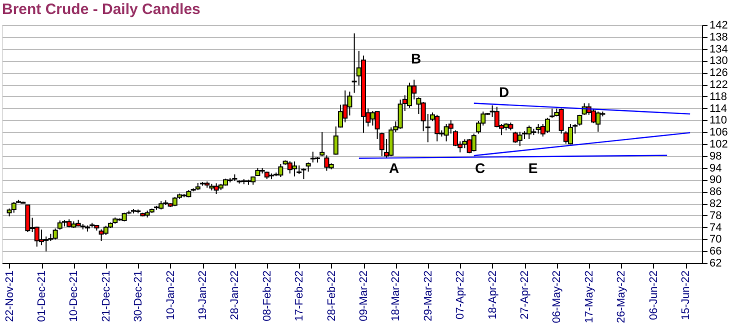  Describe the element at coordinates (716, 264) in the screenshot. I see `y-tick-label: 62` at that location.